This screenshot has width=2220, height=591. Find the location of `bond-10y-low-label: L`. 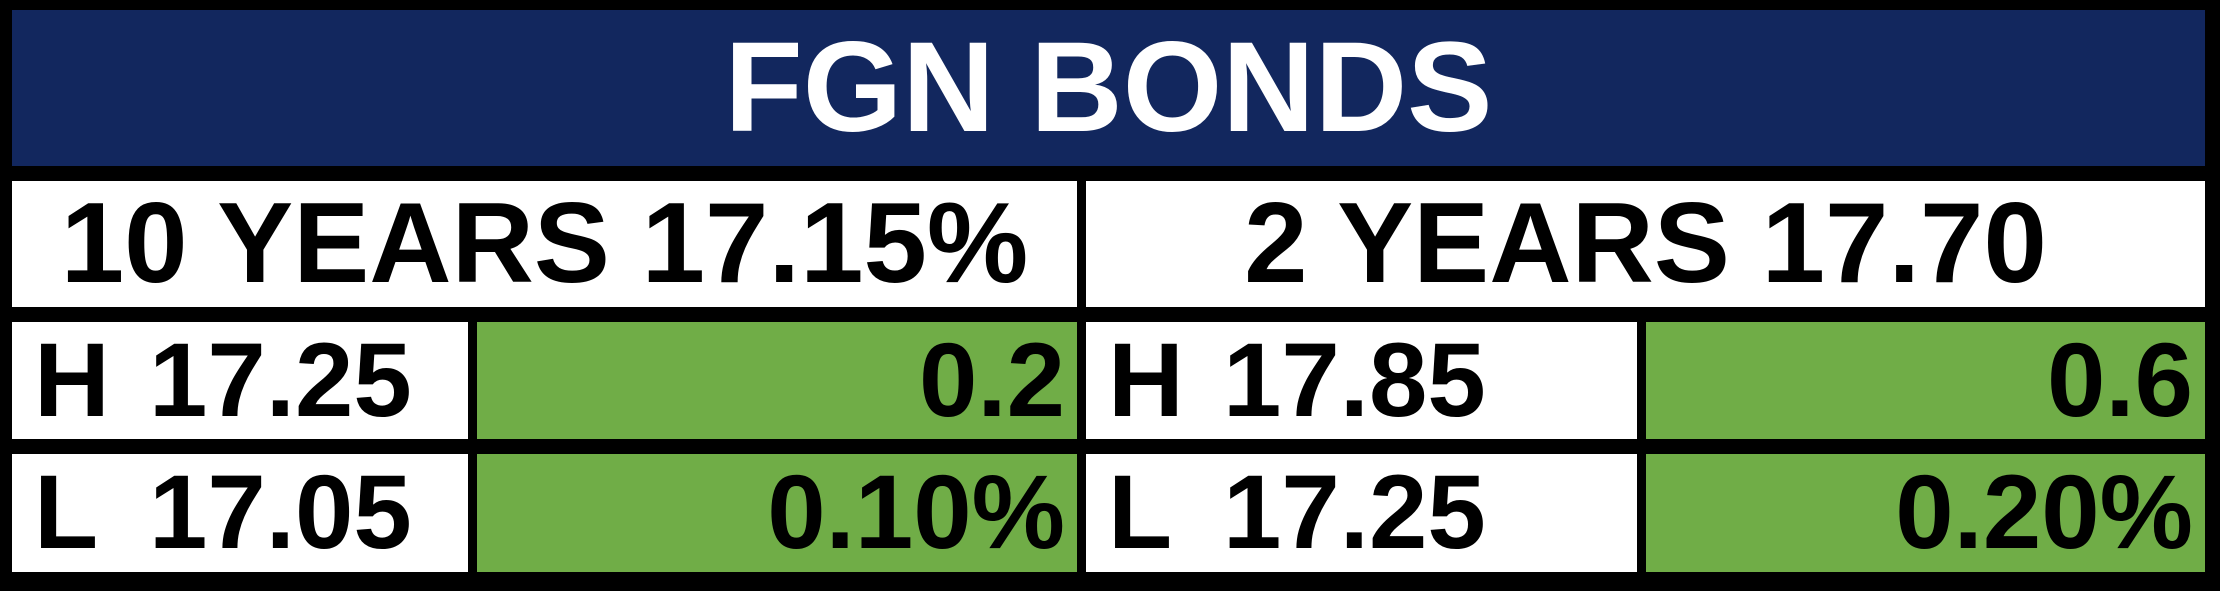

bond-10y-low-label: L is located at coordinates (66, 513).